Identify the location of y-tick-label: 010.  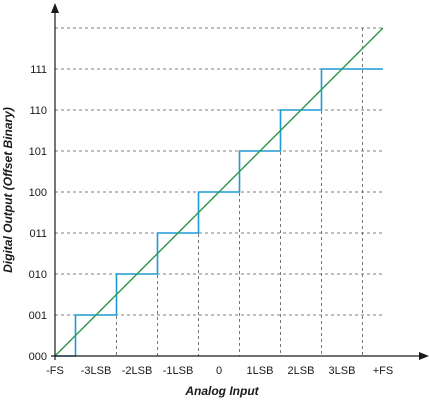
(38, 275).